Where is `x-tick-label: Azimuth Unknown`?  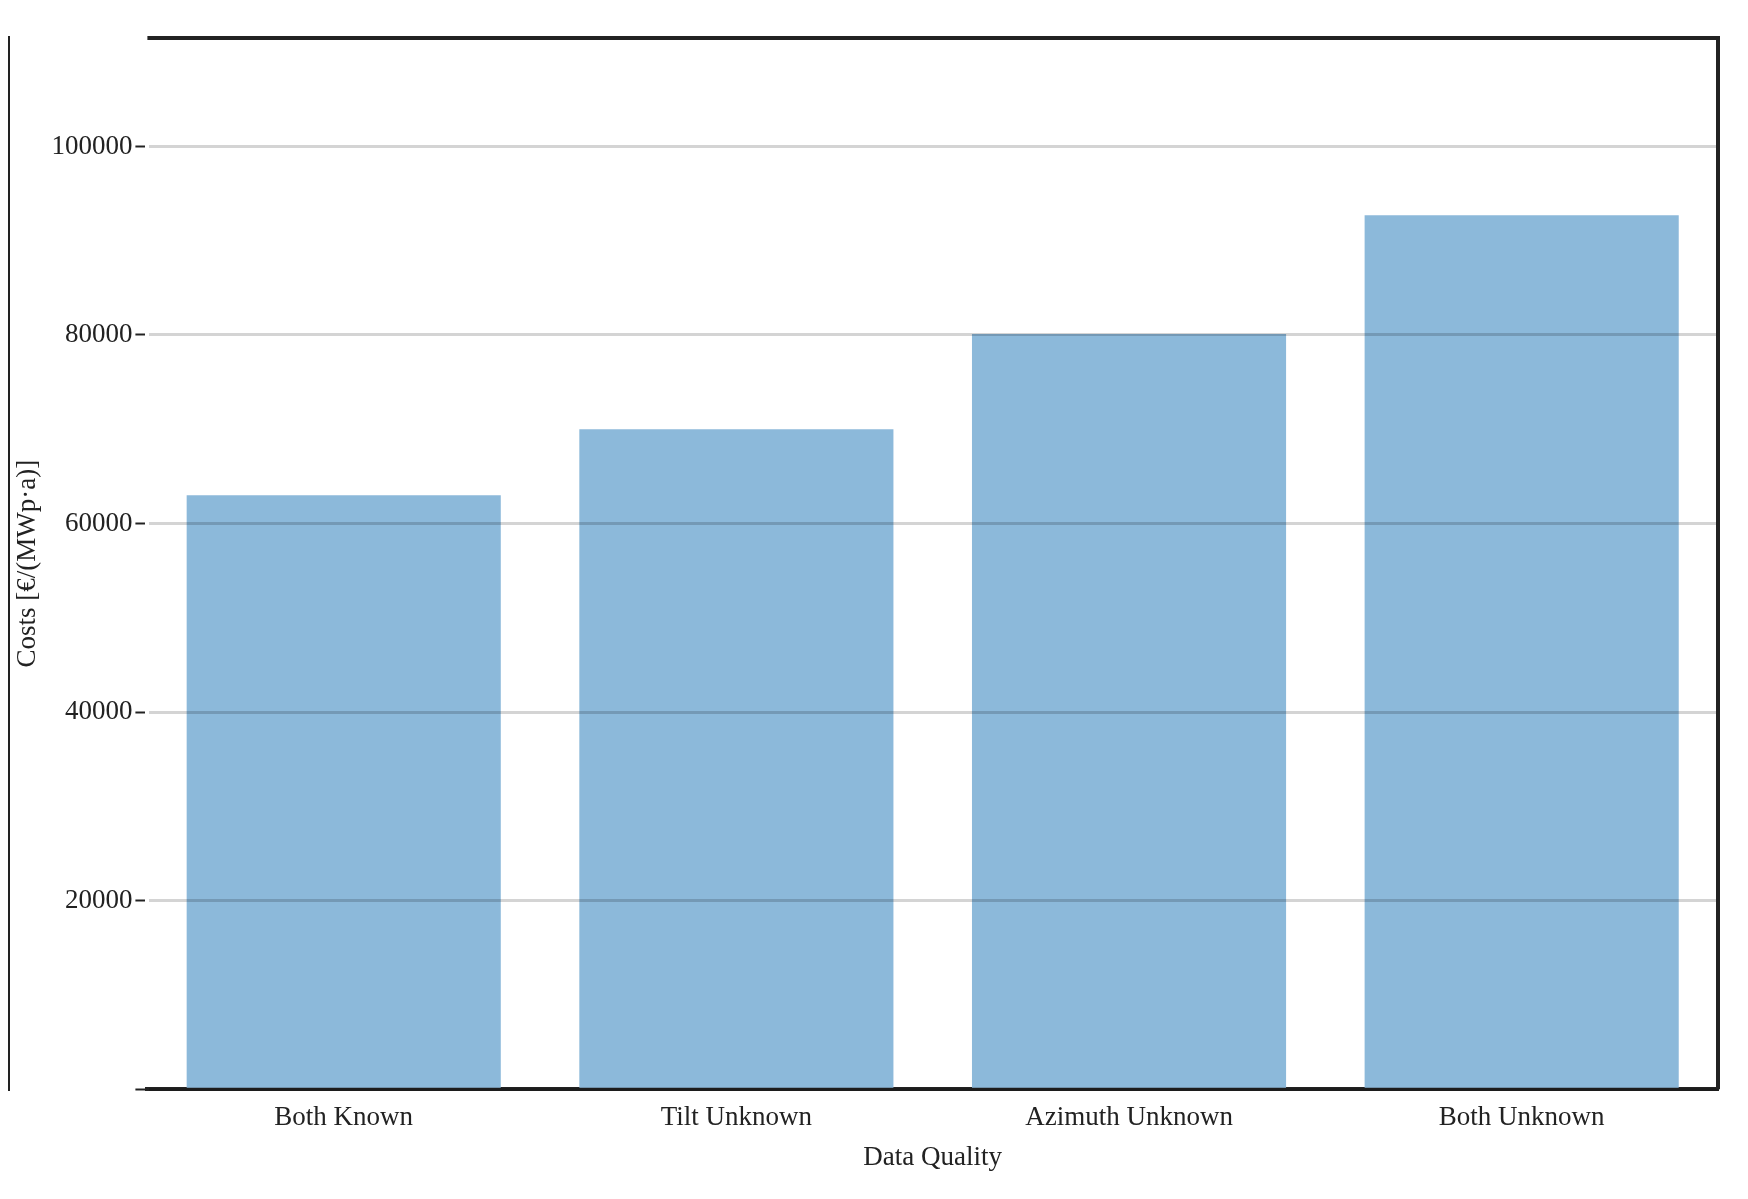 x-tick-label: Azimuth Unknown is located at coordinates (1129, 1116).